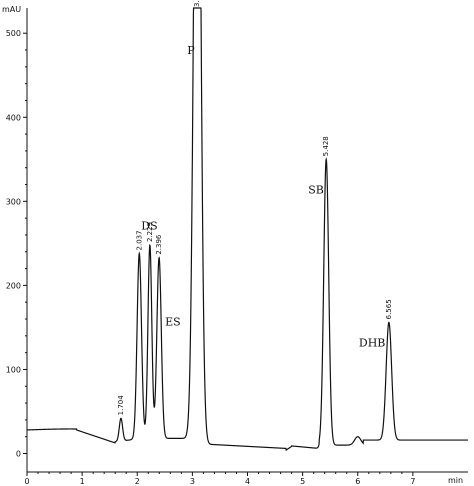 Image resolution: width=474 pixels, height=486 pixels. I want to click on x-tick-label: 1, so click(82, 481).